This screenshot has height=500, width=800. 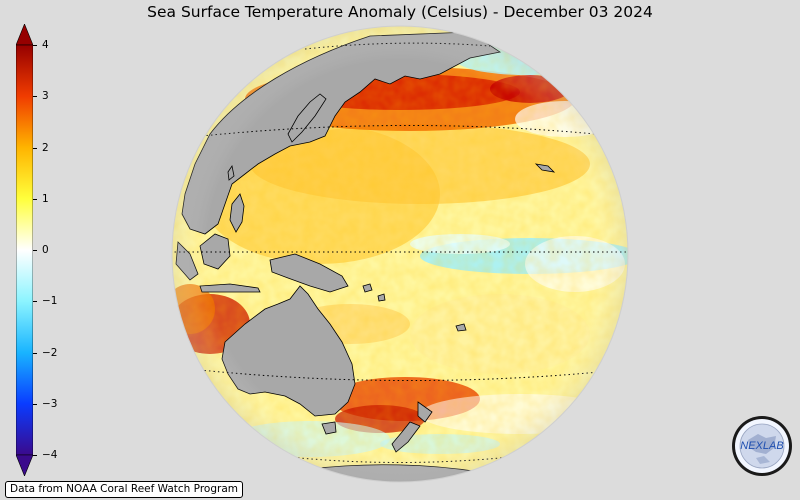 What do you see at coordinates (45, 96) in the screenshot?
I see `colorbar-tick-label: 3` at bounding box center [45, 96].